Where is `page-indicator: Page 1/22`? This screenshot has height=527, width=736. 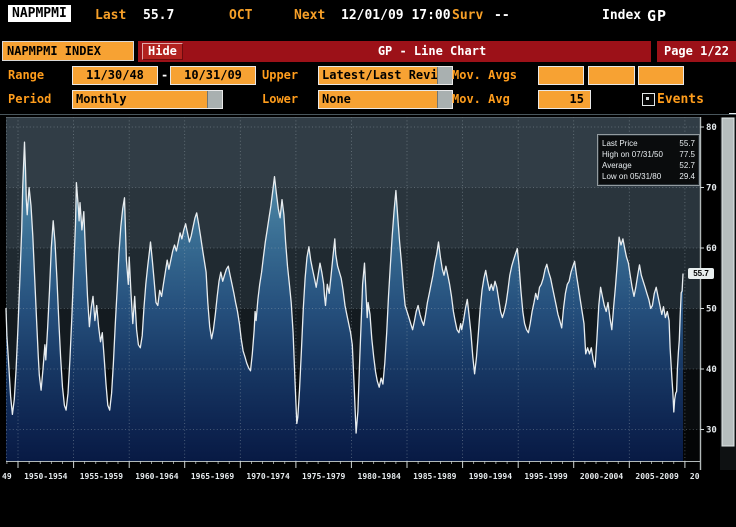 page-indicator: Page 1/22 is located at coordinates (696, 51).